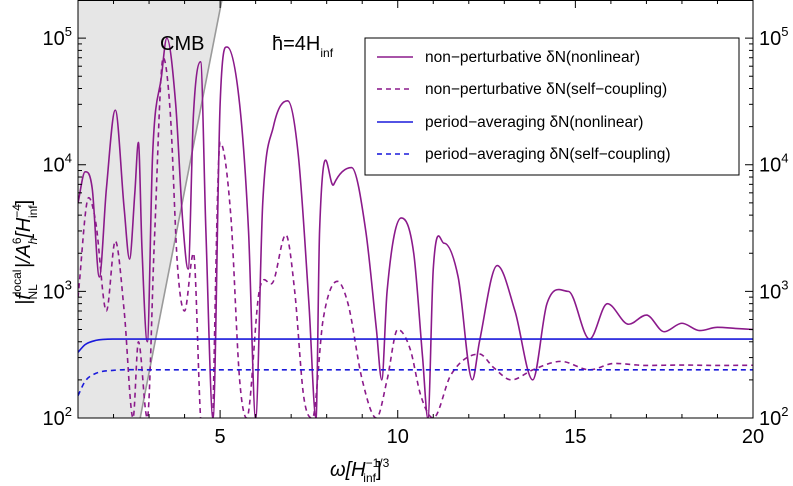 The width and height of the screenshot is (793, 486). What do you see at coordinates (24, 298) in the screenshot?
I see `y-axis-label-part1: |f` at bounding box center [24, 298].